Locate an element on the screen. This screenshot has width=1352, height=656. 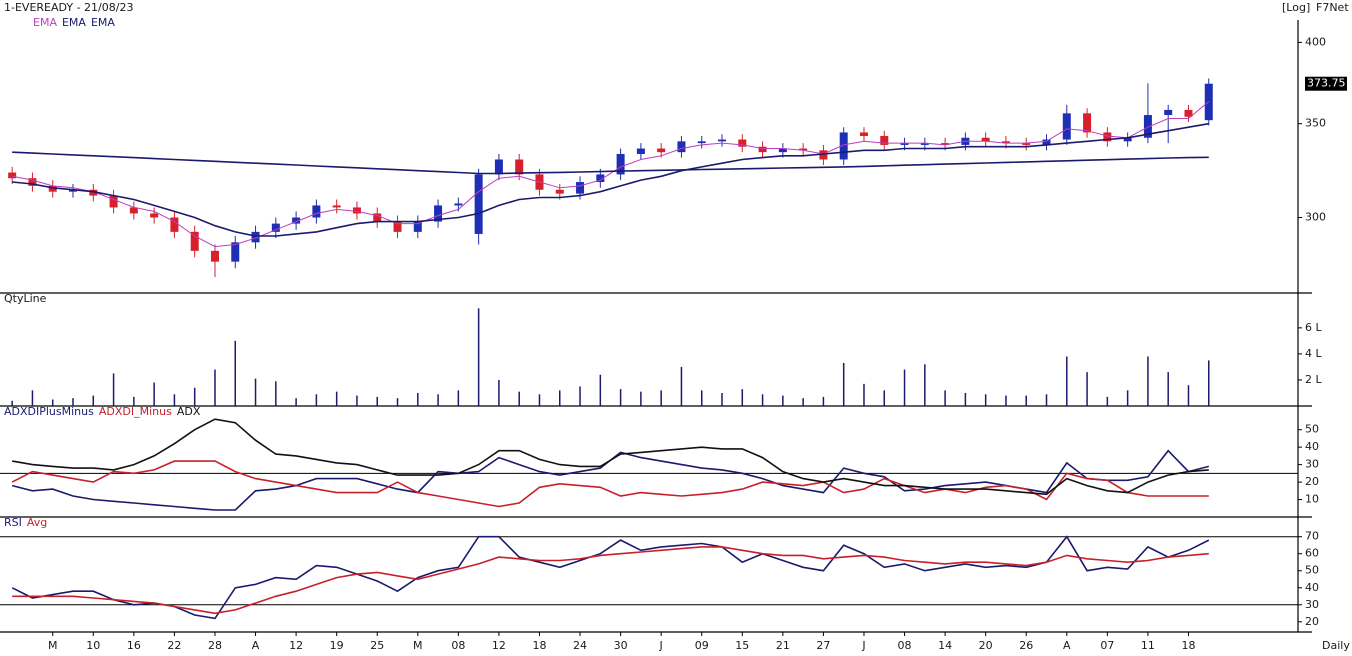
x-tick-label: 16 is located at coordinates (134, 645).